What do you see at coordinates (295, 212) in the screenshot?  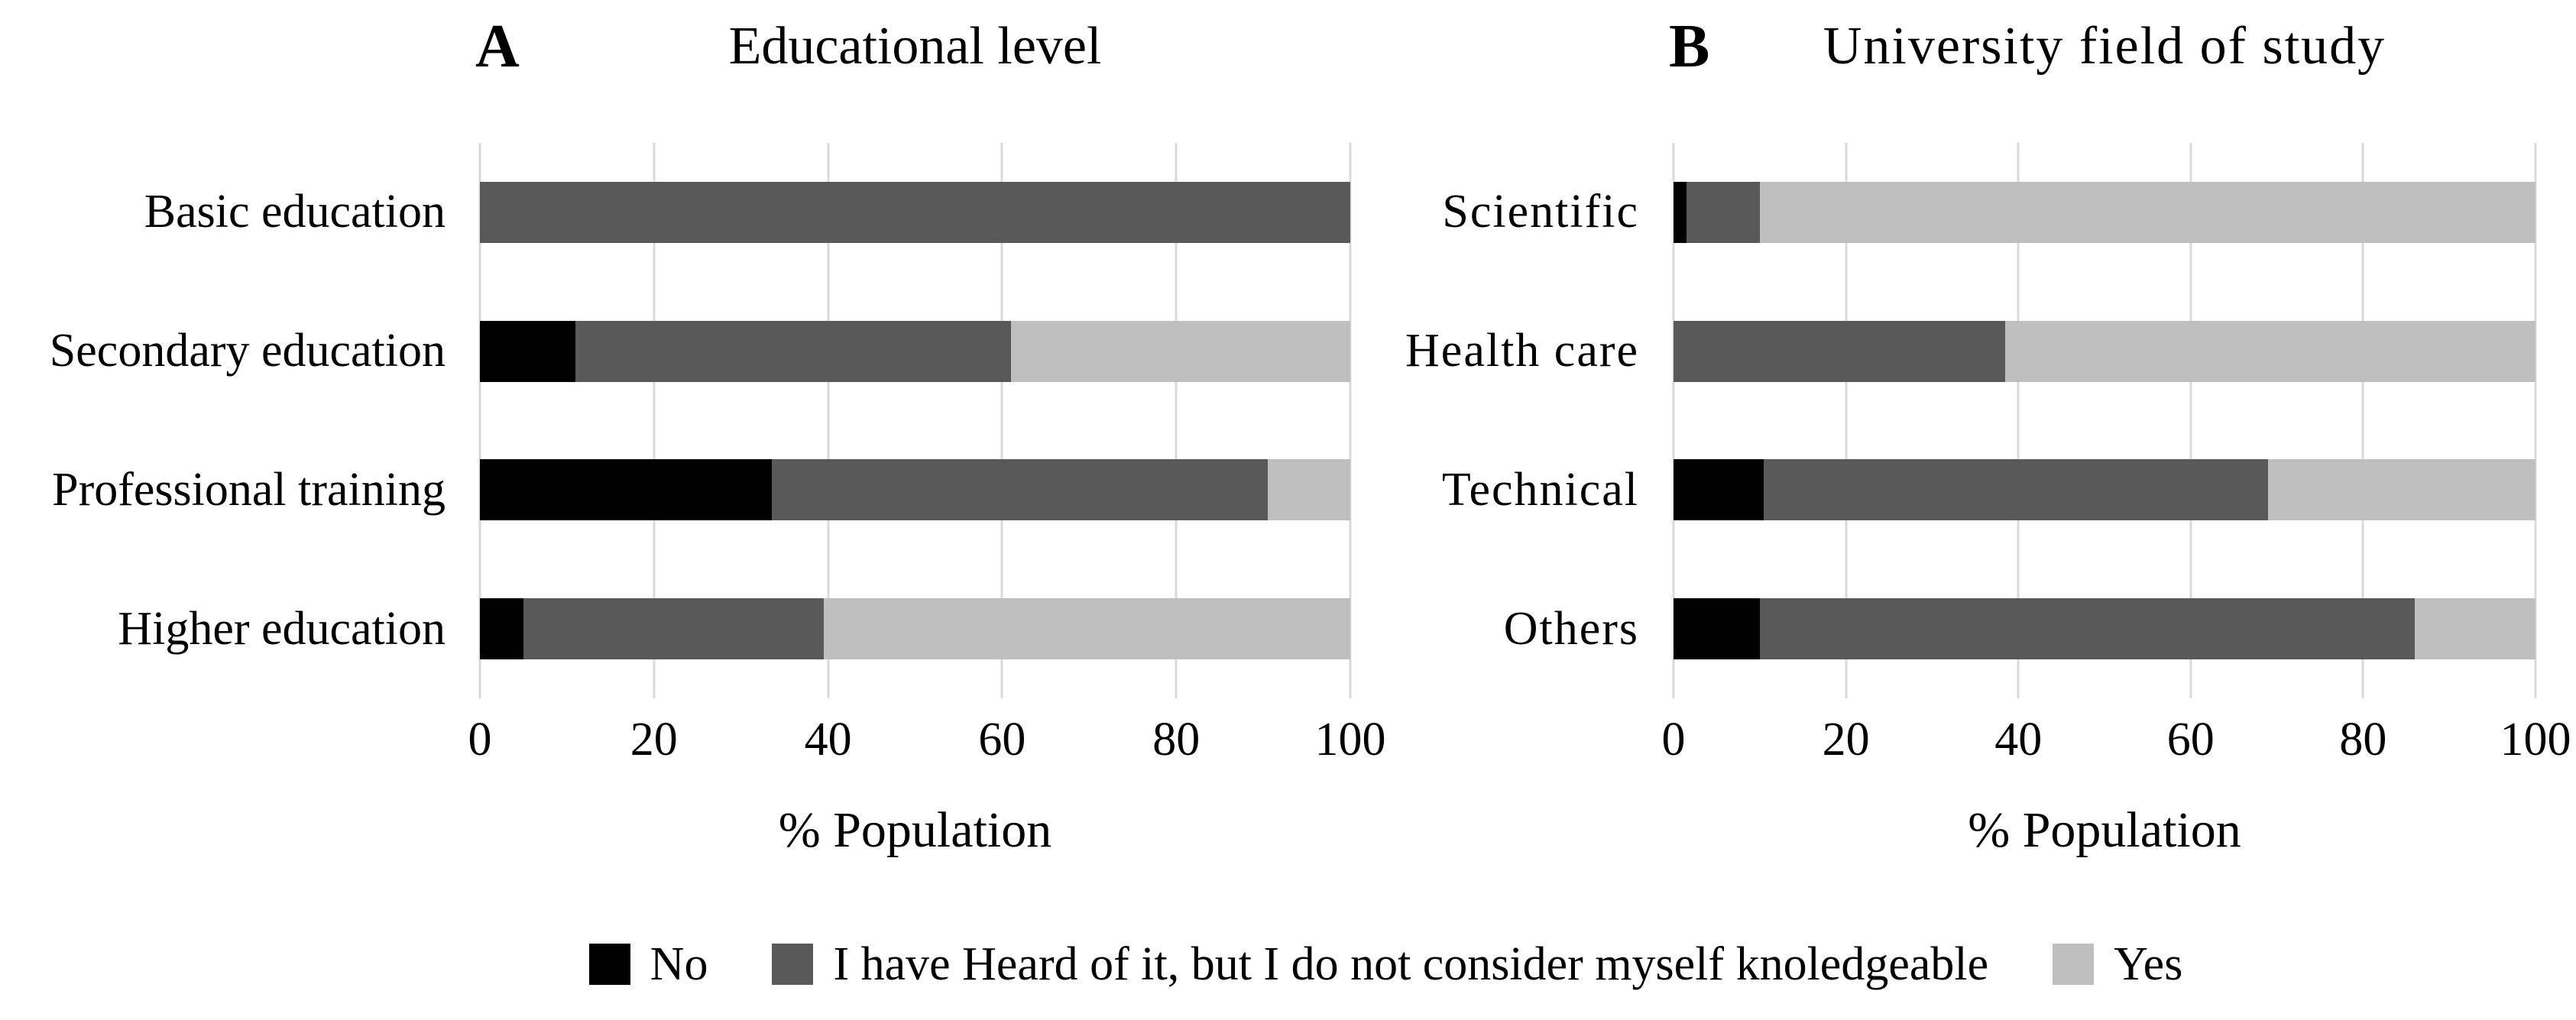 I see `category-label: Basic education` at bounding box center [295, 212].